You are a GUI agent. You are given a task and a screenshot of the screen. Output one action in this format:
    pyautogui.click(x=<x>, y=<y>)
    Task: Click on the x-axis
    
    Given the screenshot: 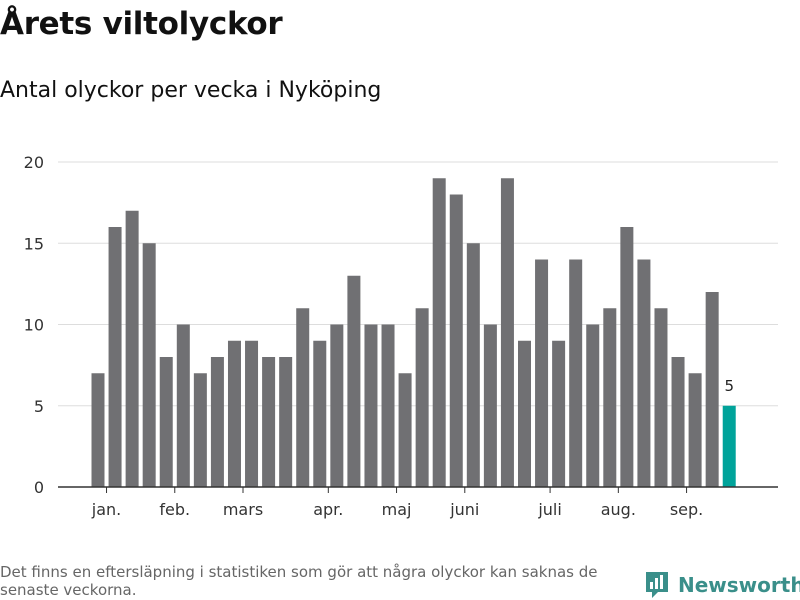 What is the action you would take?
    pyautogui.click(x=418, y=489)
    